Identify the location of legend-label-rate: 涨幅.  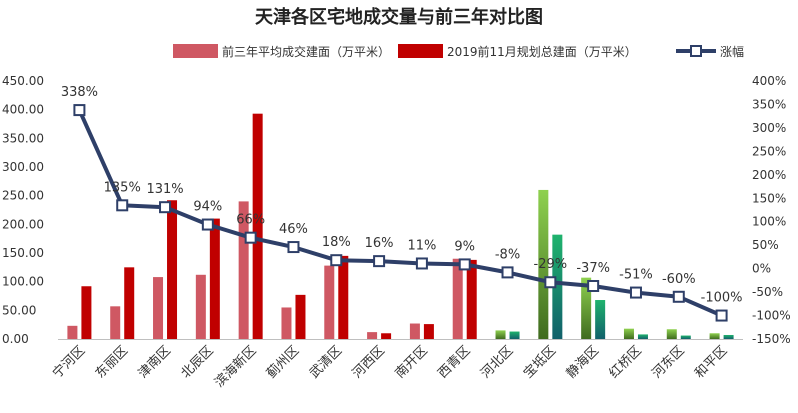
(732, 51).